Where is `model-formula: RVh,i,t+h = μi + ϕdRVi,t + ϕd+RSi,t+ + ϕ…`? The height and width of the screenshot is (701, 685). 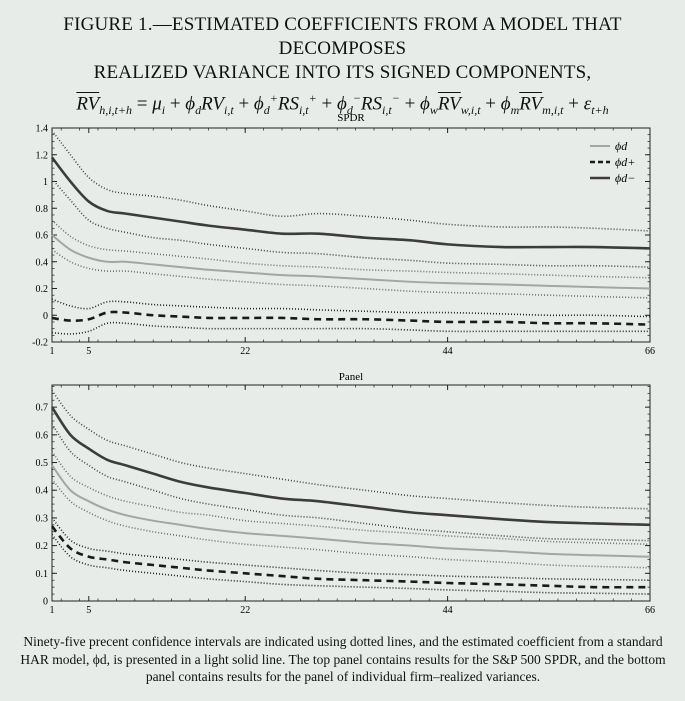 model-formula: RVh,i,t+h = μi + ϕdRVi,t + ϕd+RSi,t+ + ϕ… is located at coordinates (342, 104).